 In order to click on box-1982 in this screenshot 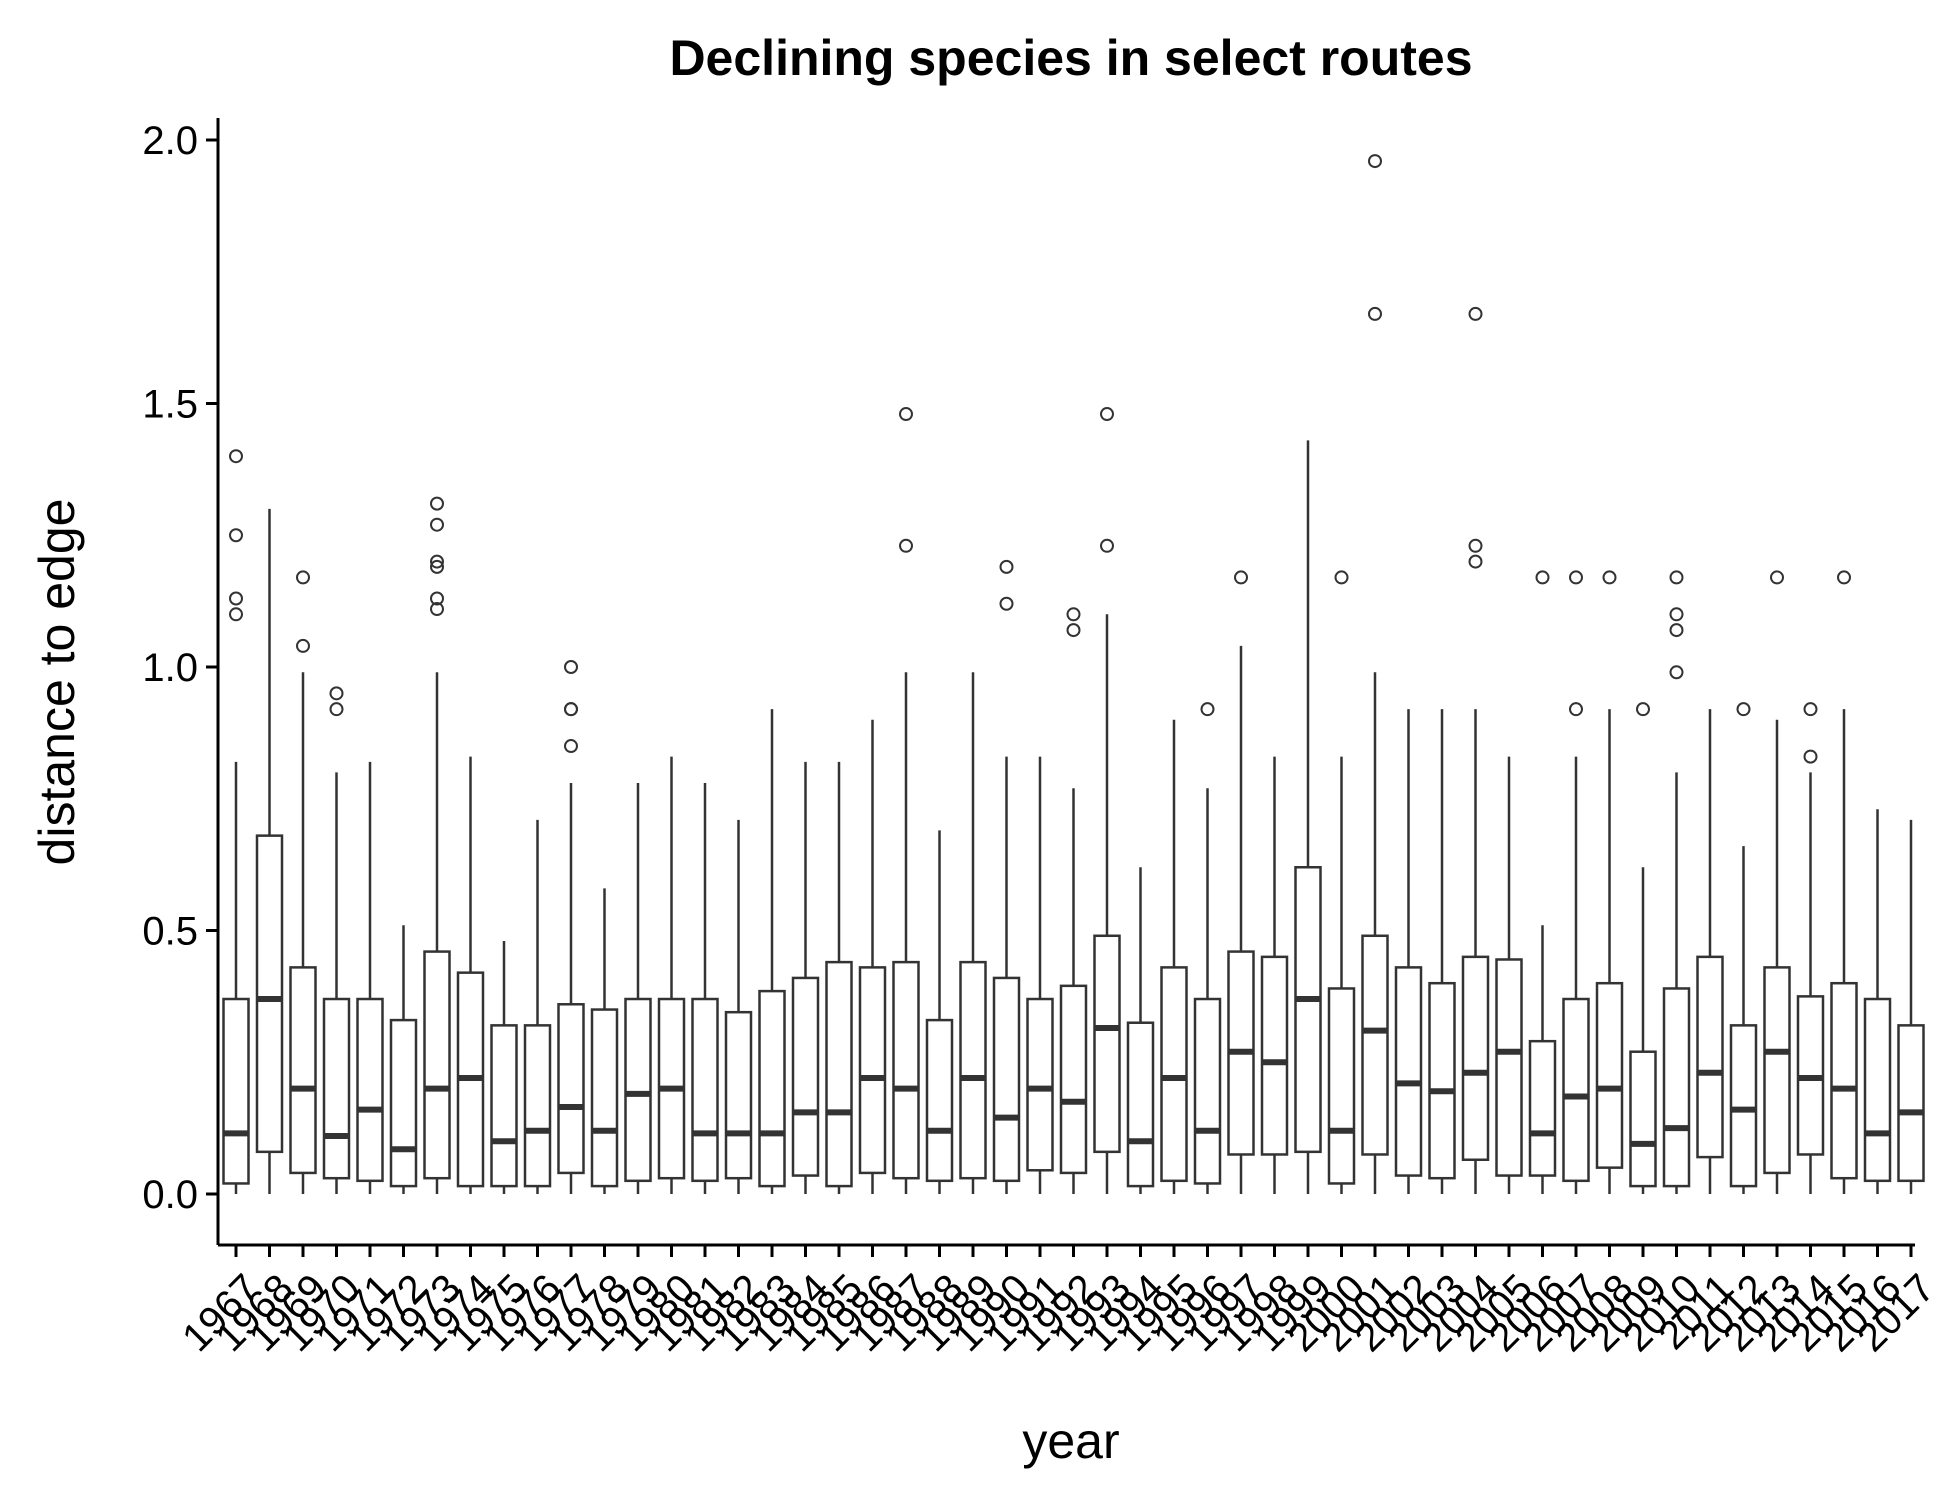, I will do `click(738, 1095)`.